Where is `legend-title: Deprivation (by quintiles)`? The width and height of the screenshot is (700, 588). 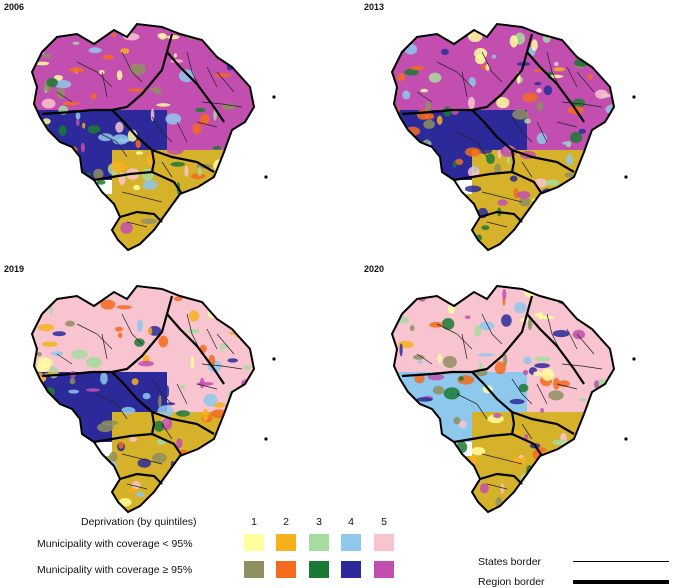 legend-title: Deprivation (by quintiles) is located at coordinates (139, 522).